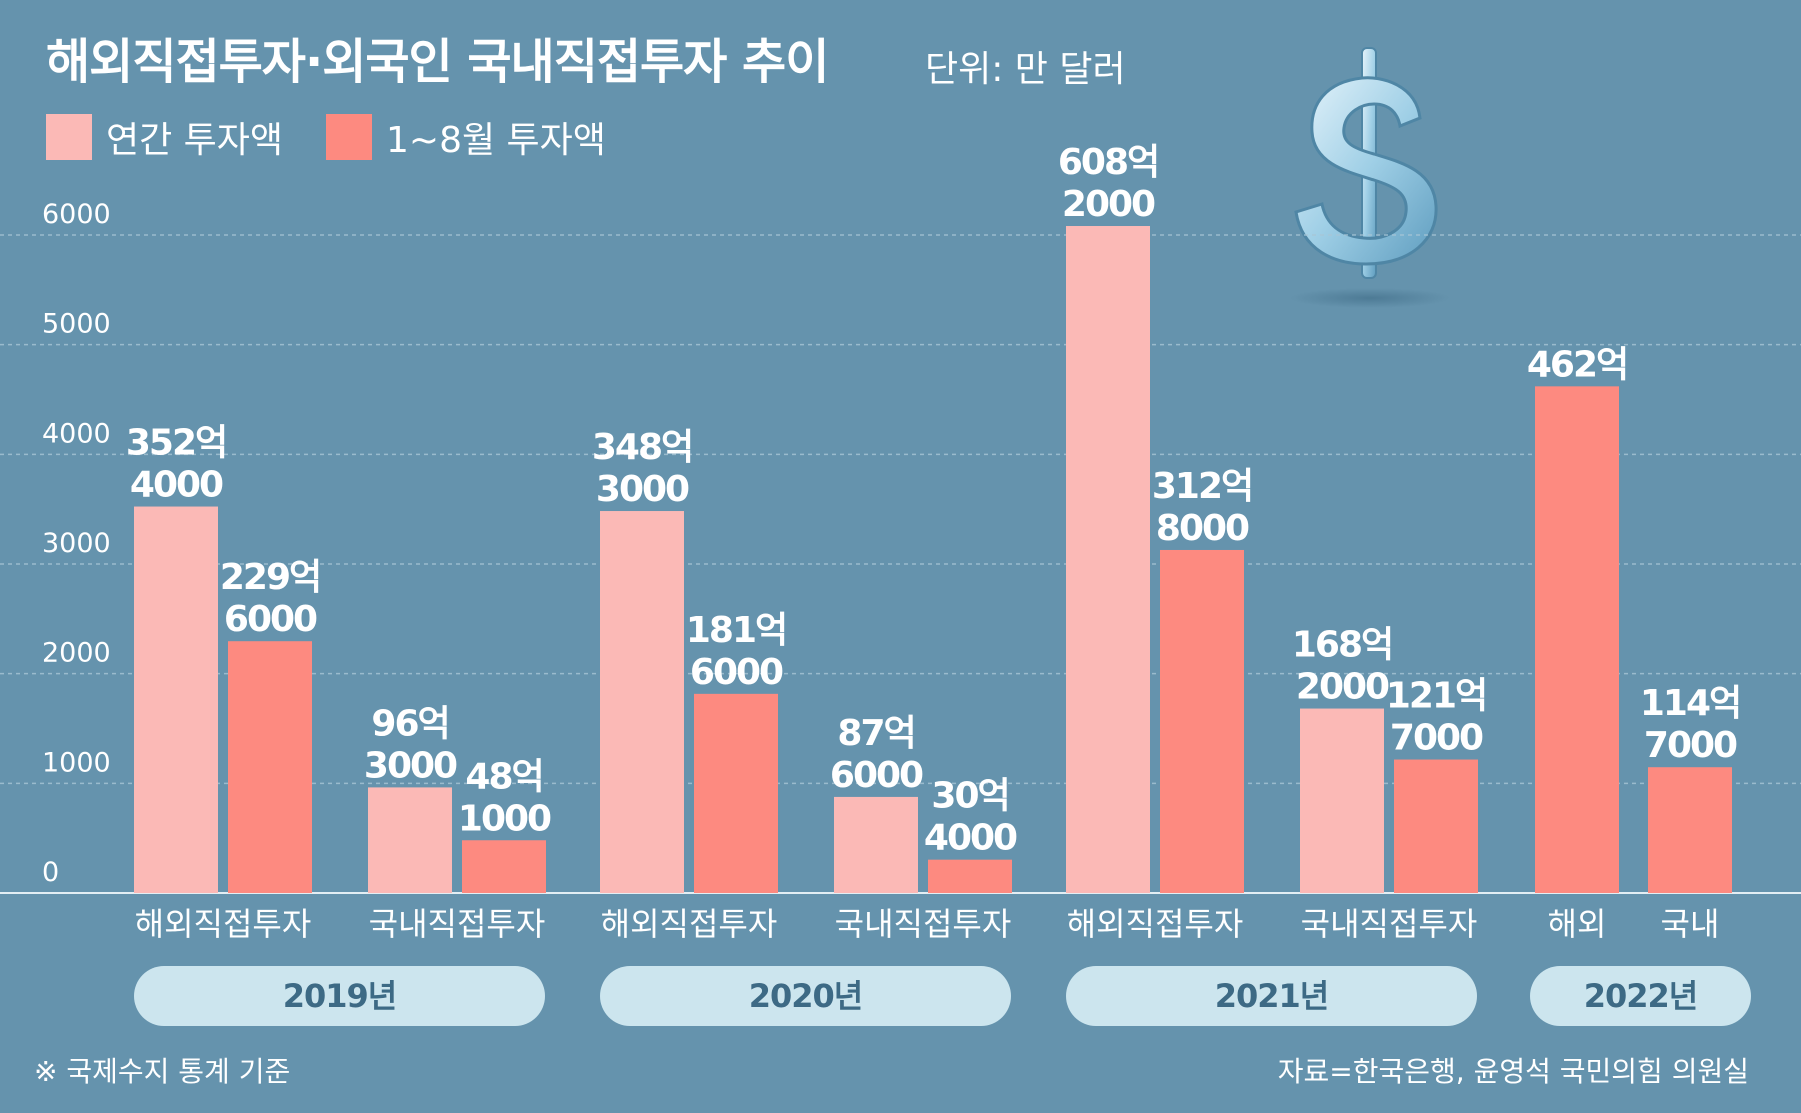  What do you see at coordinates (76, 653) in the screenshot?
I see `y-tick-label: 2000` at bounding box center [76, 653].